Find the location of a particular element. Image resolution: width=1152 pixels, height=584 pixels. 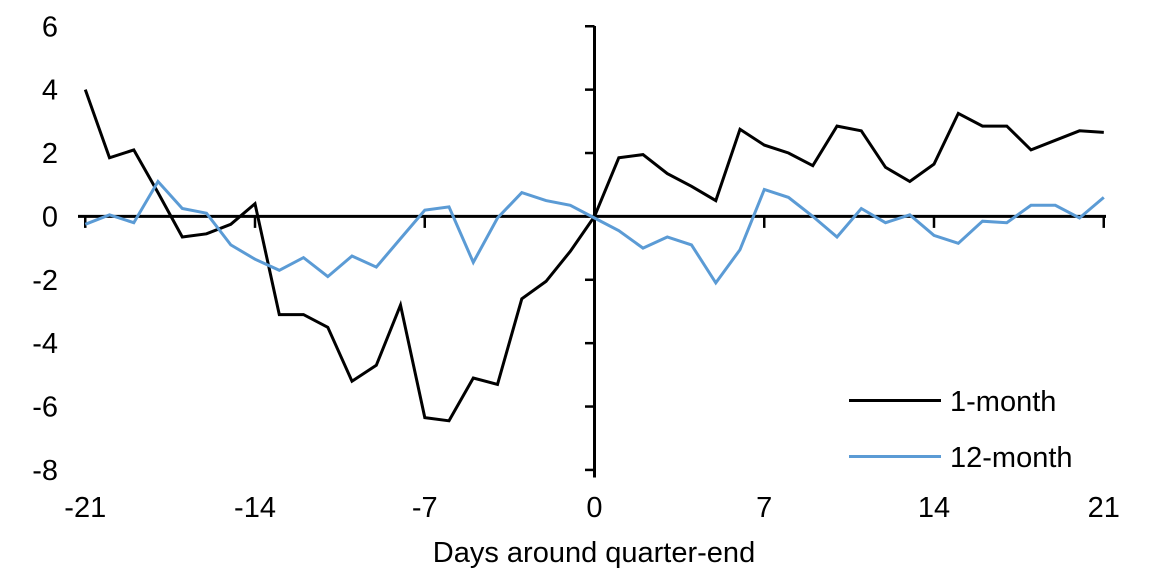

x-tick-labels: -21 -14 -7 0 7 14 21 is located at coordinates (592, 508).